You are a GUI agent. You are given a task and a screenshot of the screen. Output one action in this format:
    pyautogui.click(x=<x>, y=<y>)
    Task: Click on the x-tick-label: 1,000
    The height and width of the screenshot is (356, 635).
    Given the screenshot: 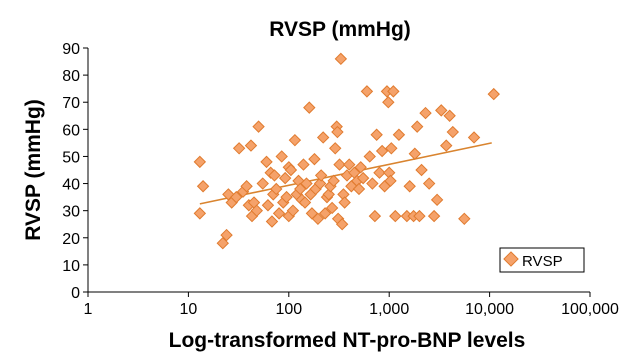 What is the action you would take?
    pyautogui.click(x=389, y=309)
    